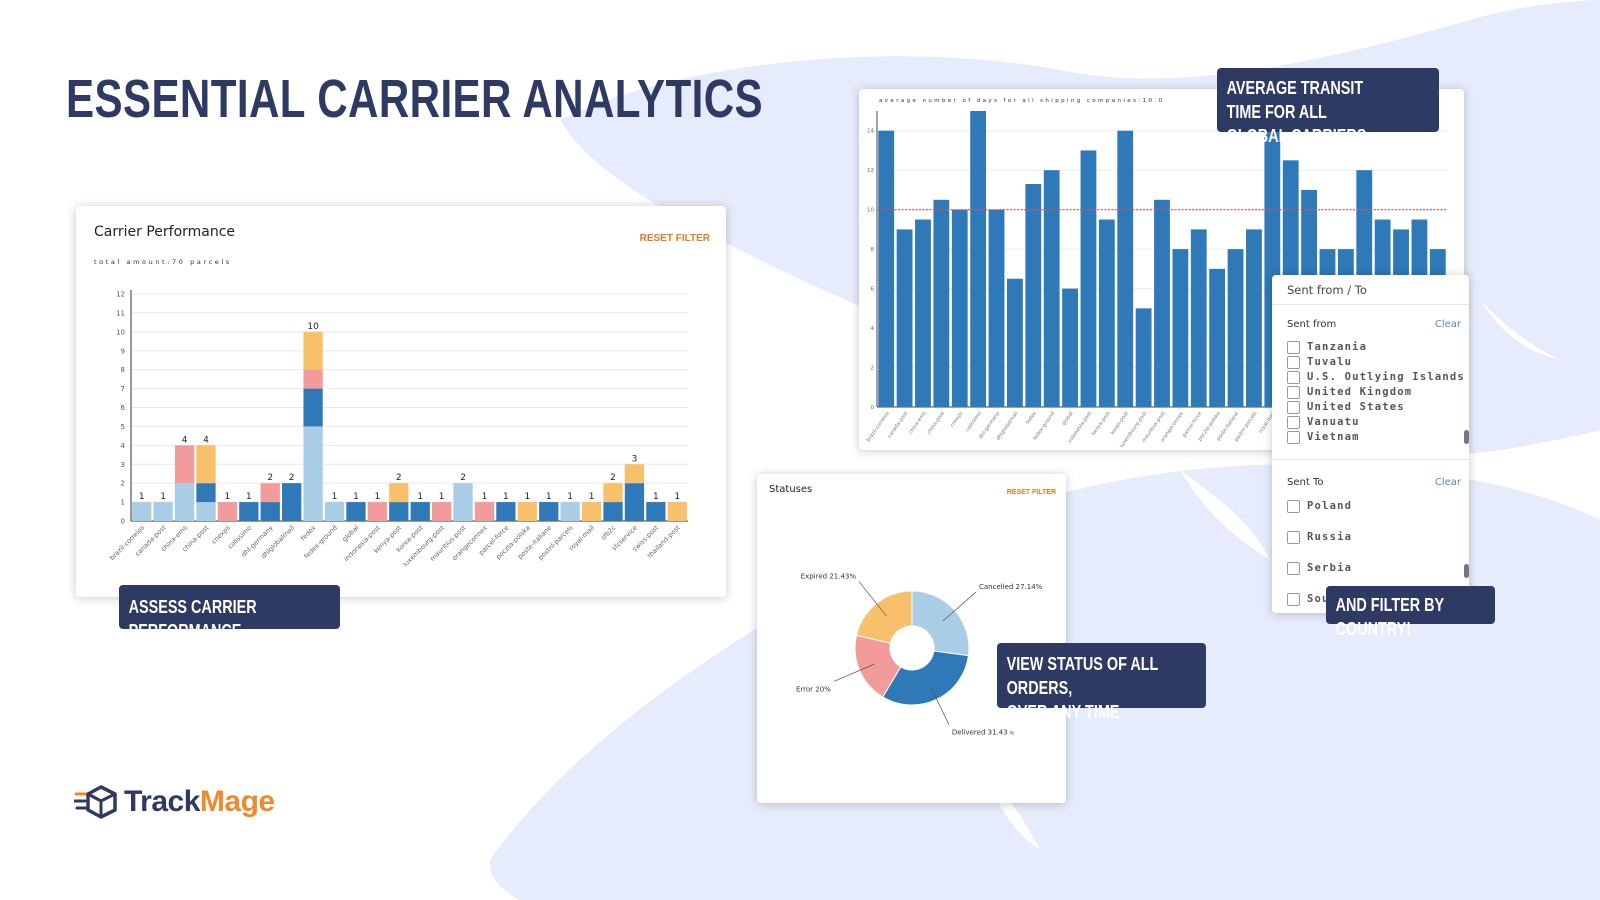  I want to click on slice-label: Error 20%, so click(813, 689).